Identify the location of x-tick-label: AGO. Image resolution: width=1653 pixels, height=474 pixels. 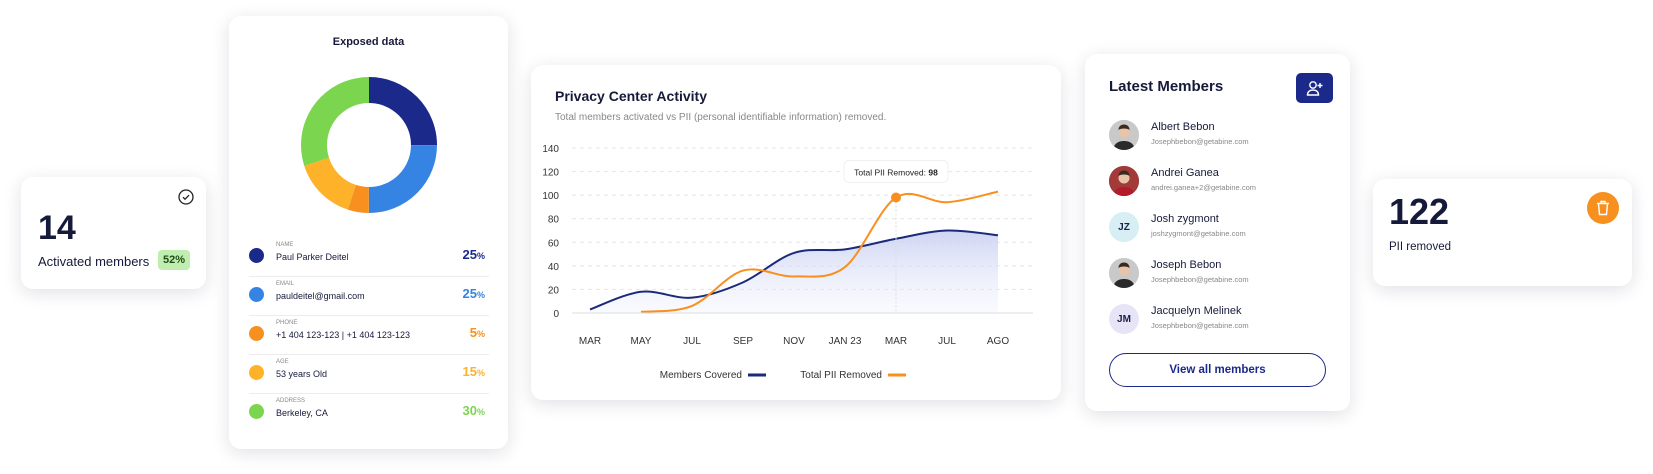
(998, 341).